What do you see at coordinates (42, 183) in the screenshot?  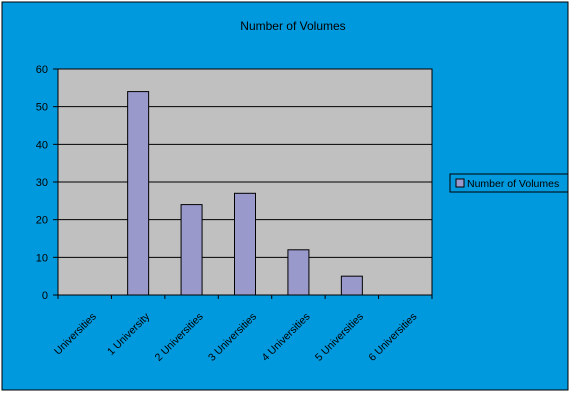 I see `y-tick-label: 30` at bounding box center [42, 183].